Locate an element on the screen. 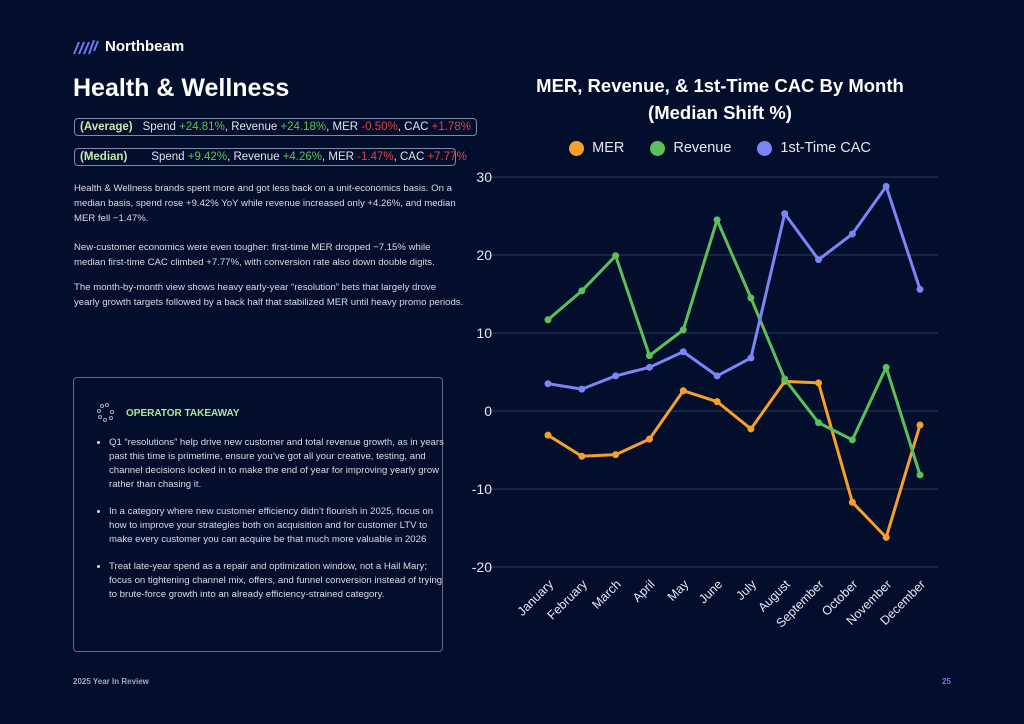  med-cac: +7.77% is located at coordinates (447, 157).